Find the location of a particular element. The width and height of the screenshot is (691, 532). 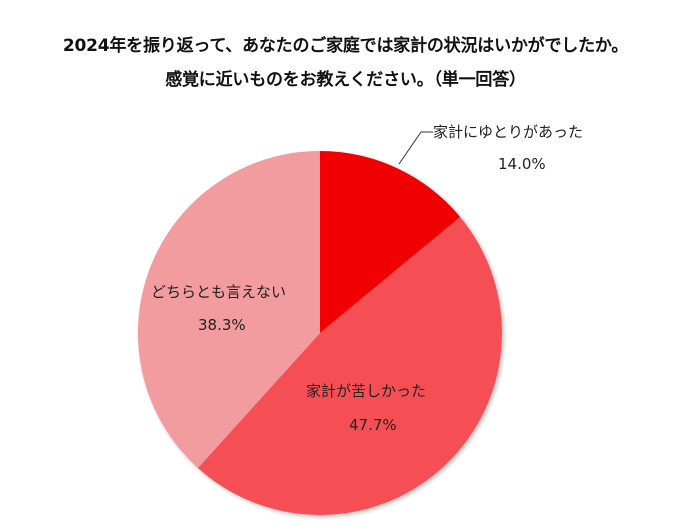

slice-value-dochira: 38.3% is located at coordinates (222, 325).